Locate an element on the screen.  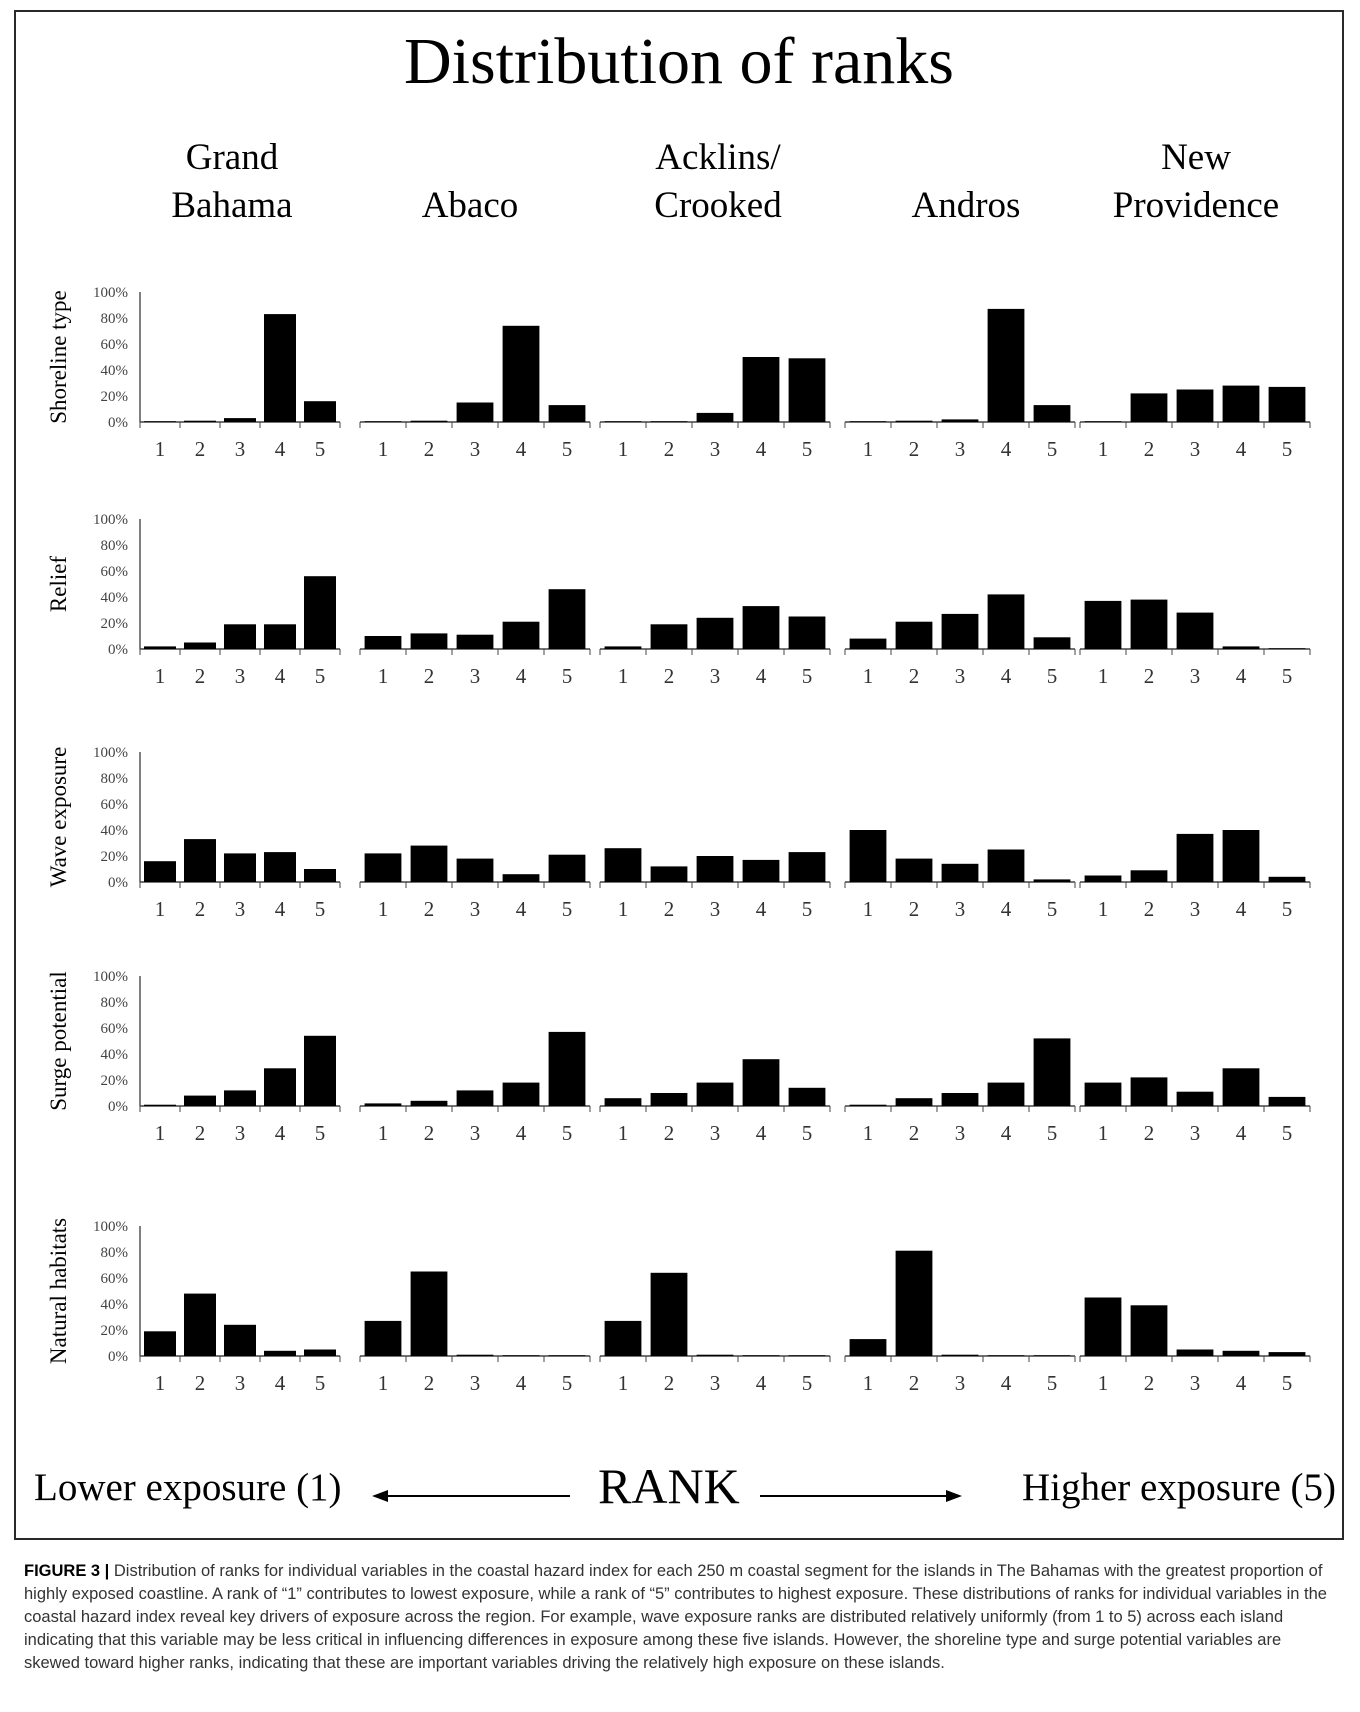
island-title-line: Abaco is located at coordinates (470, 205).